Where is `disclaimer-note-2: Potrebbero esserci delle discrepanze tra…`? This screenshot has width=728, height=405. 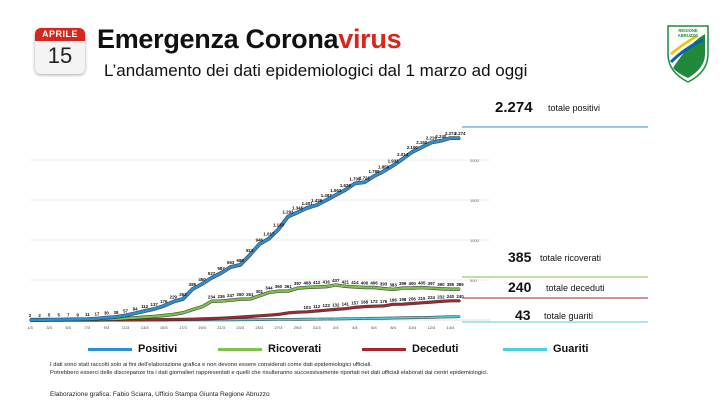
disclaimer-note-2: Potrebbero esserci delle discrepanze tra… is located at coordinates (269, 373).